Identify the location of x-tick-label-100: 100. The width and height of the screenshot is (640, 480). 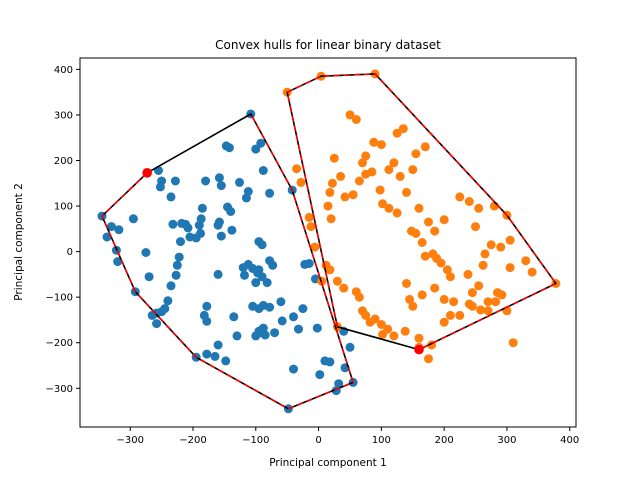
(381, 440).